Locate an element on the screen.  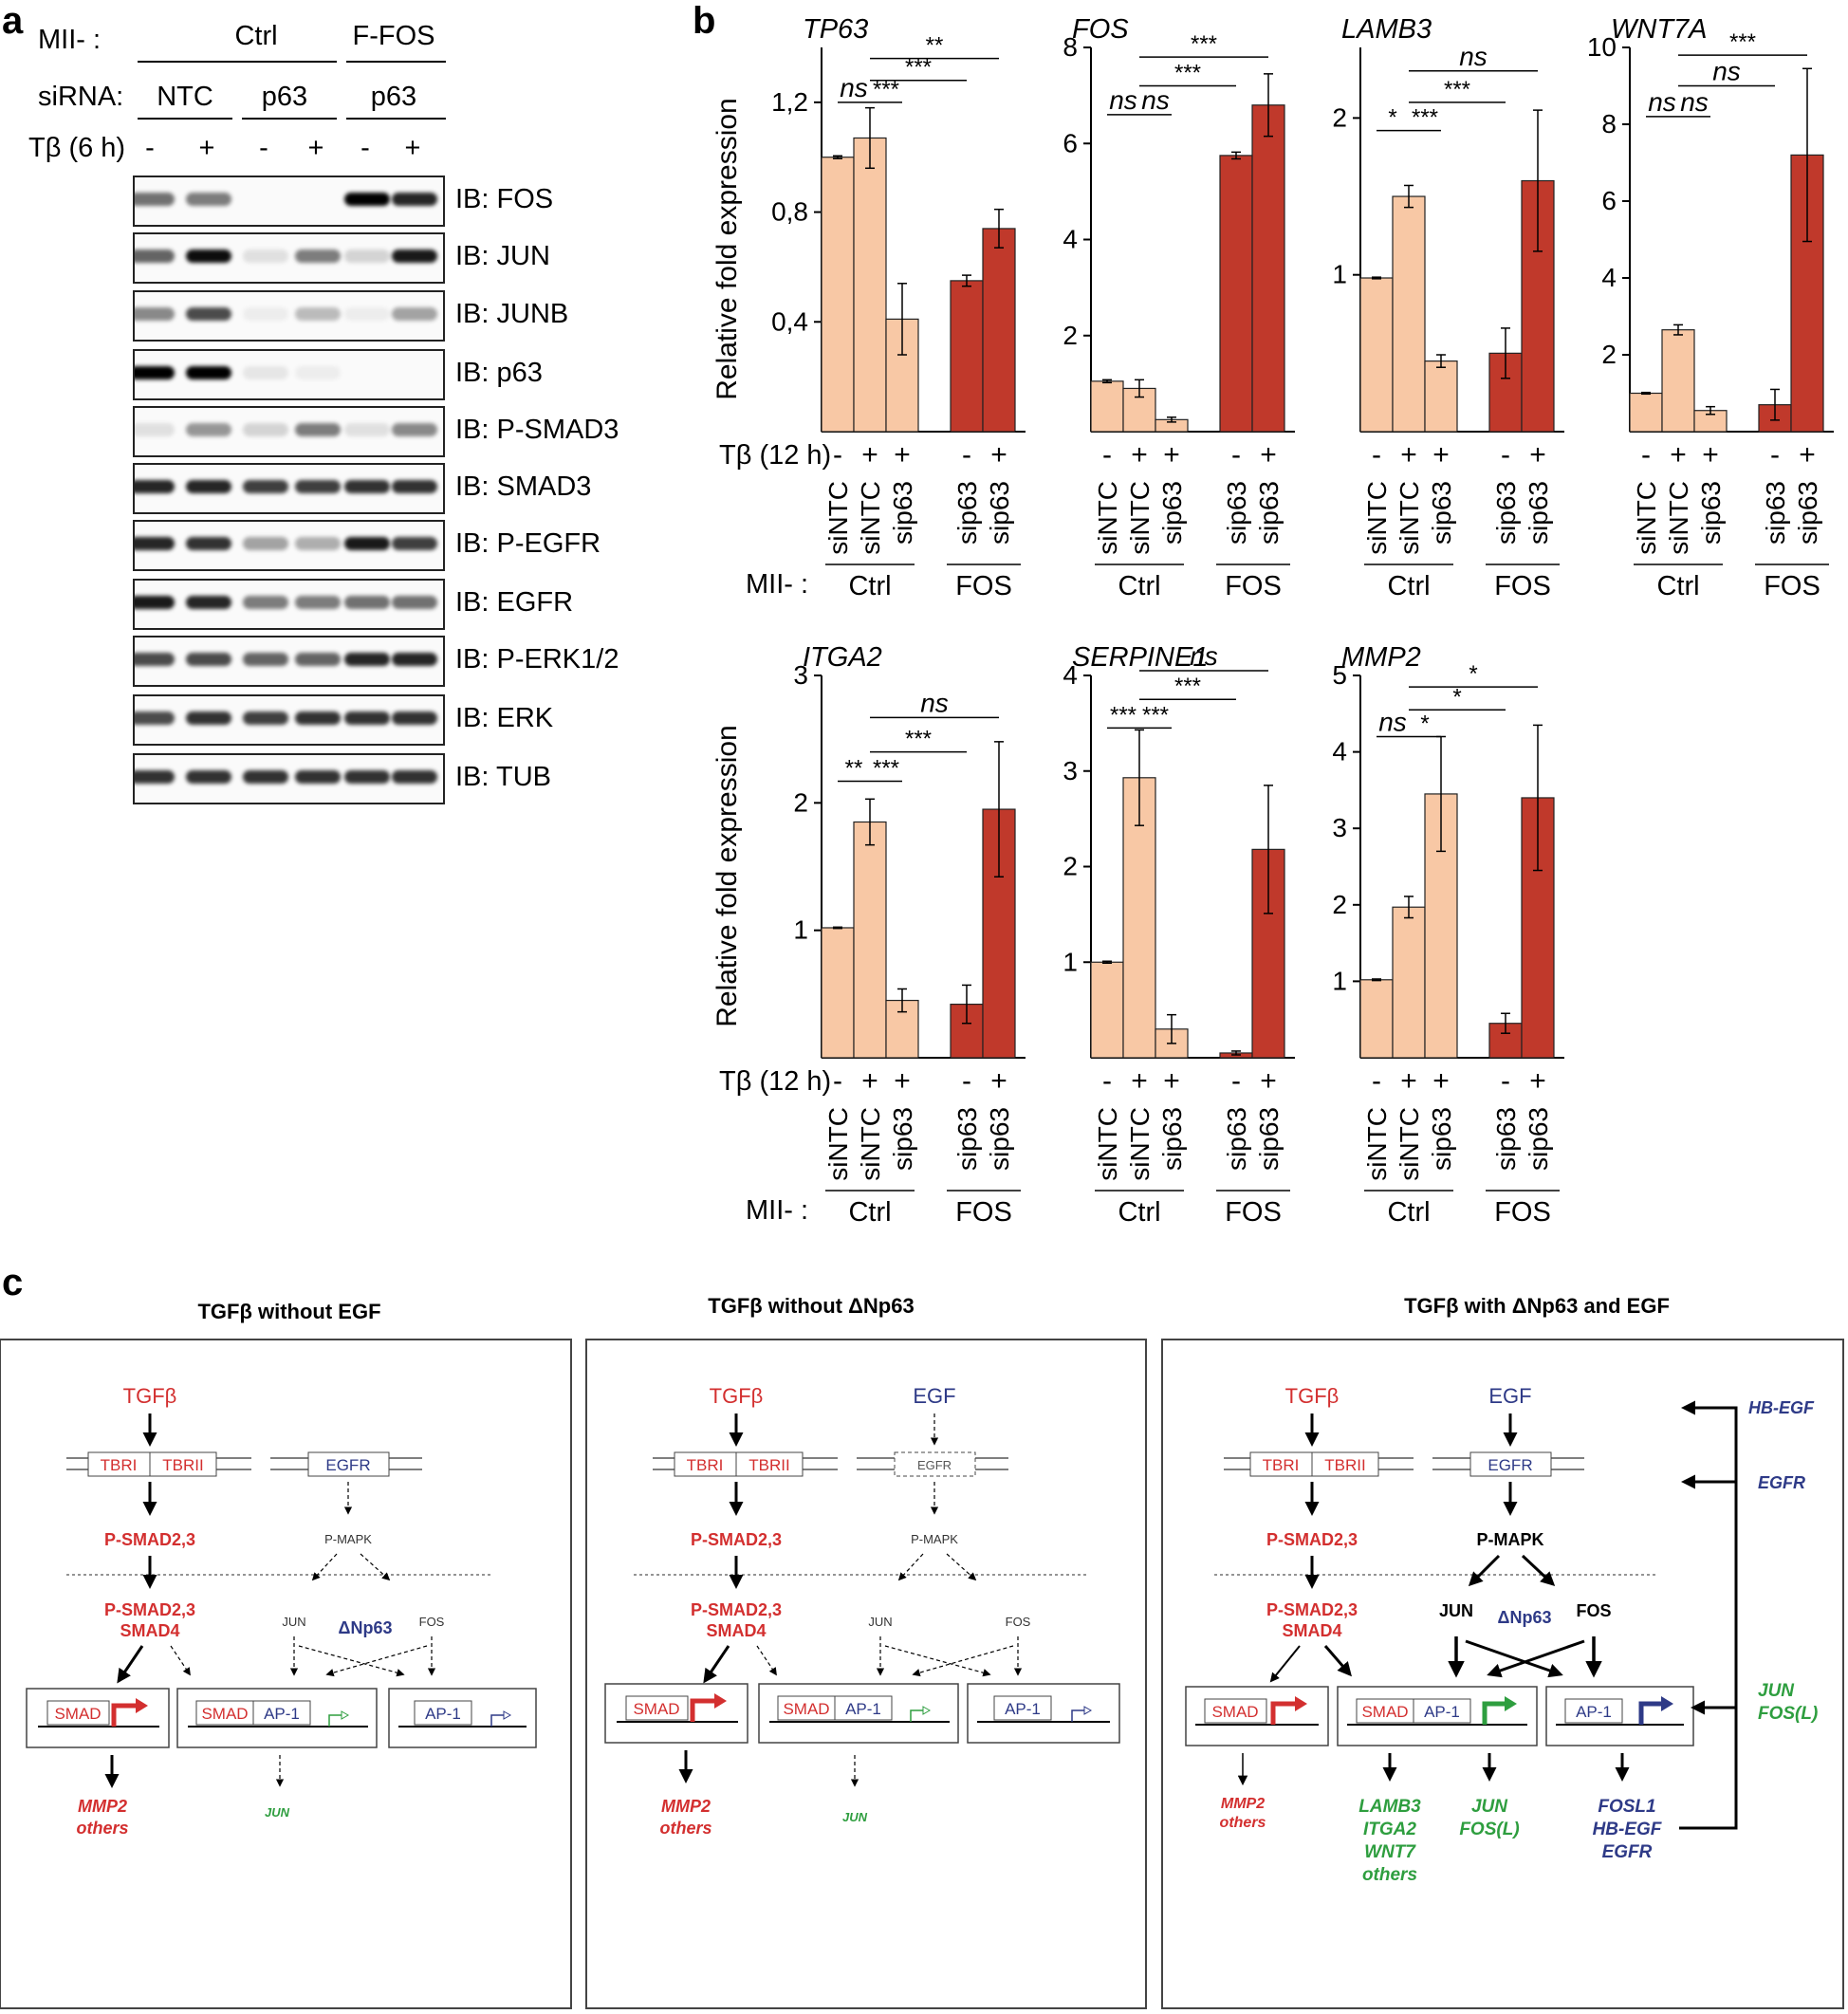
blot-label: IB: P-SMAD3 is located at coordinates (537, 430).